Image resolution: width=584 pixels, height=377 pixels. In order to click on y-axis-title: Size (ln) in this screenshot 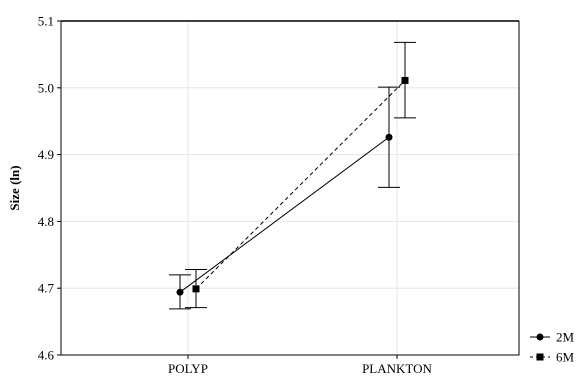, I will do `click(14, 187)`.